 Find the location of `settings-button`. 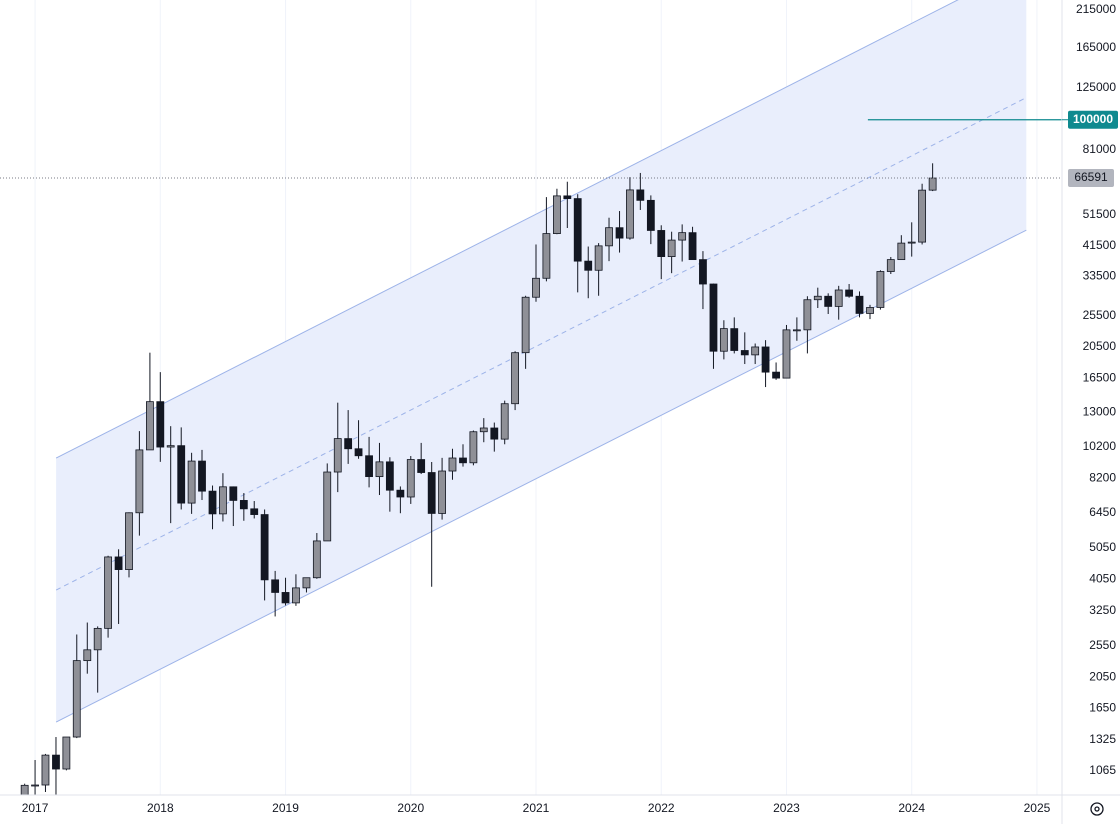

settings-button is located at coordinates (1097, 809).